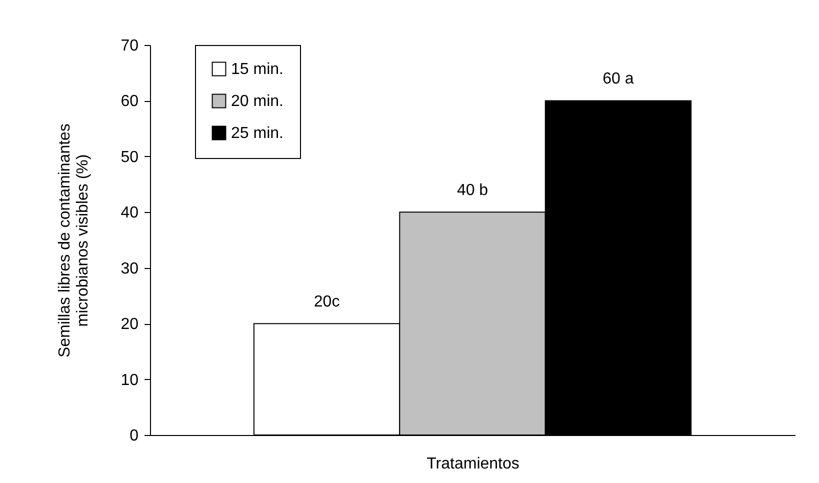  Describe the element at coordinates (472, 191) in the screenshot. I see `data-label: 40 b` at that location.